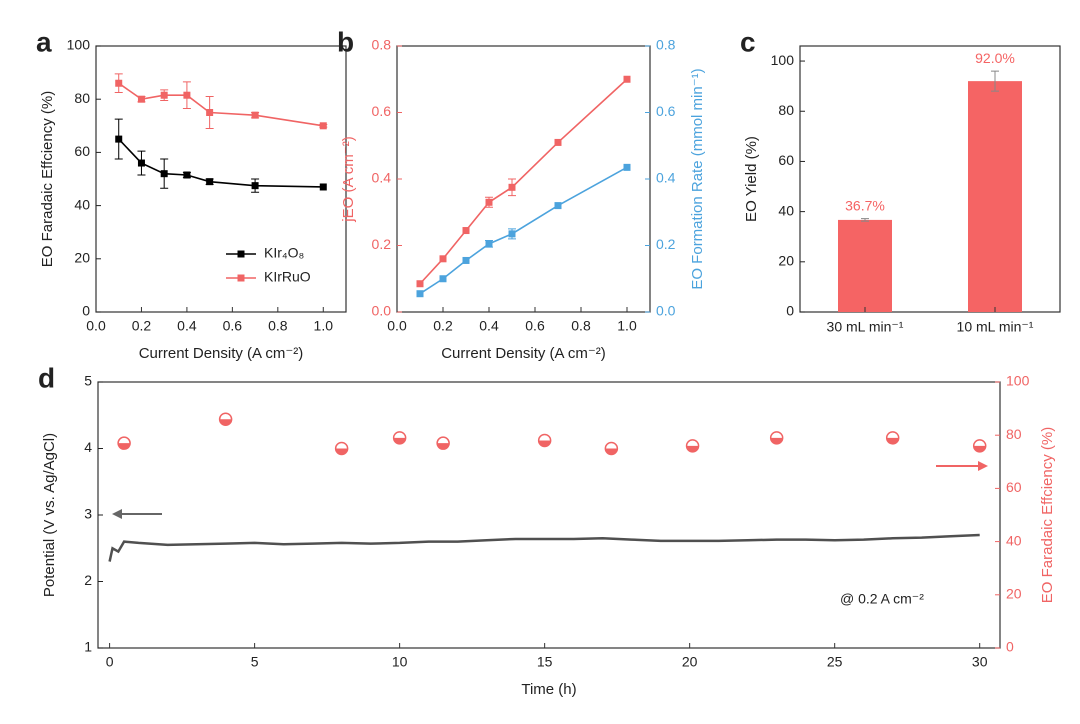 This screenshot has height=724, width=1080. Describe the element at coordinates (348, 179) in the screenshot. I see `y-axis-title: jEO (A cm⁻²)` at that location.